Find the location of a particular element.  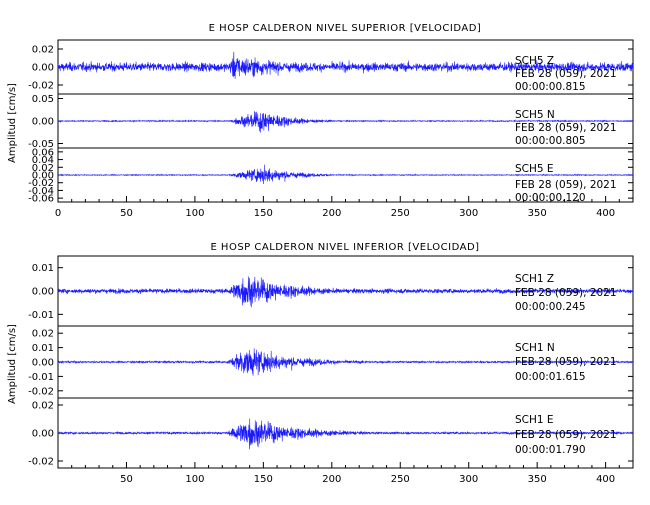

y-tick-label: 0.04 is located at coordinates (43, 160).